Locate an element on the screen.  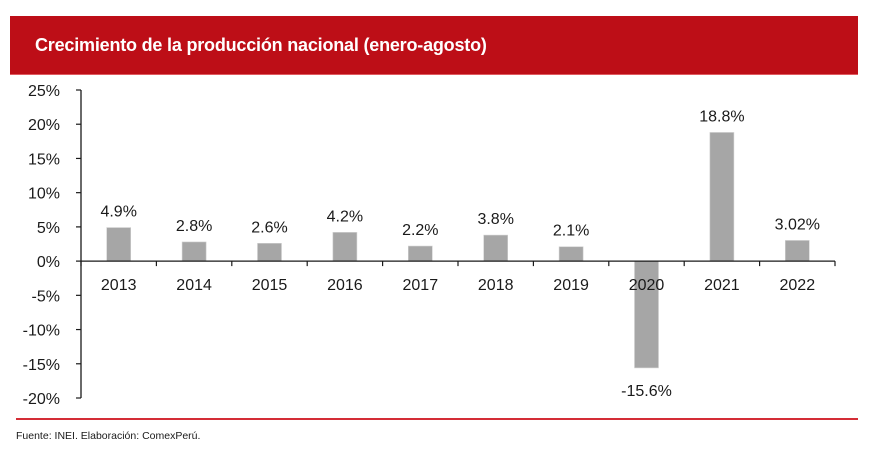
x-tick-label: 2020 is located at coordinates (647, 285).